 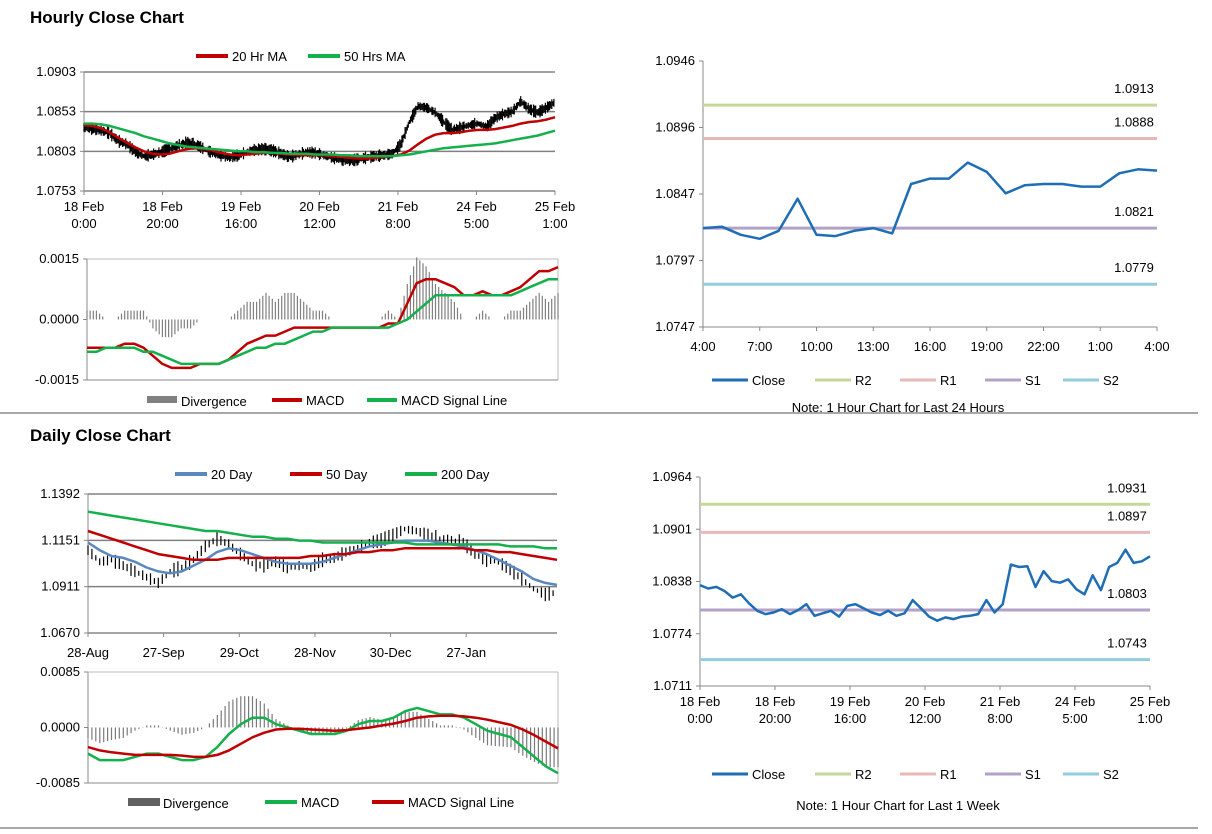 What do you see at coordinates (56, 190) in the screenshot?
I see `hourly-price-ytick-label: 1.0753` at bounding box center [56, 190].